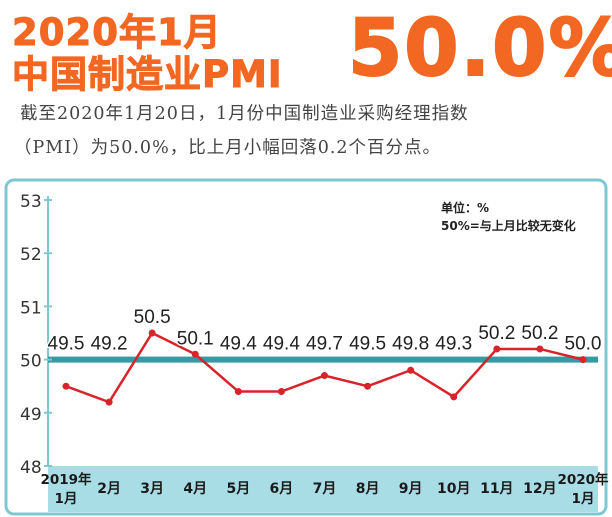 The height and width of the screenshot is (517, 612). Describe the element at coordinates (453, 344) in the screenshot. I see `data-label: 49.3` at that location.